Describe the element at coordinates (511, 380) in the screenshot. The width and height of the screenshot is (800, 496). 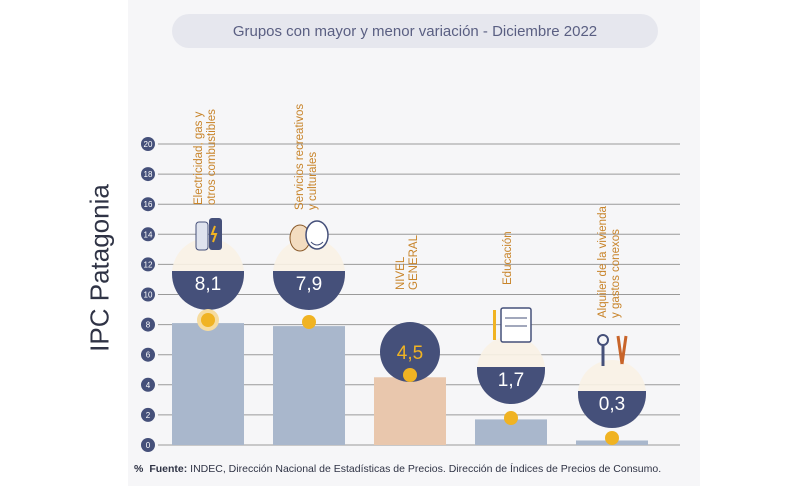
I see `data-label: 1,7` at that location.